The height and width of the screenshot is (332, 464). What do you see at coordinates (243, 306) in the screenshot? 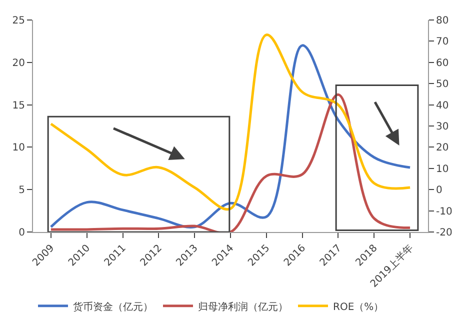
I see `legend-label: 归母净利润（亿元）` at bounding box center [243, 306].